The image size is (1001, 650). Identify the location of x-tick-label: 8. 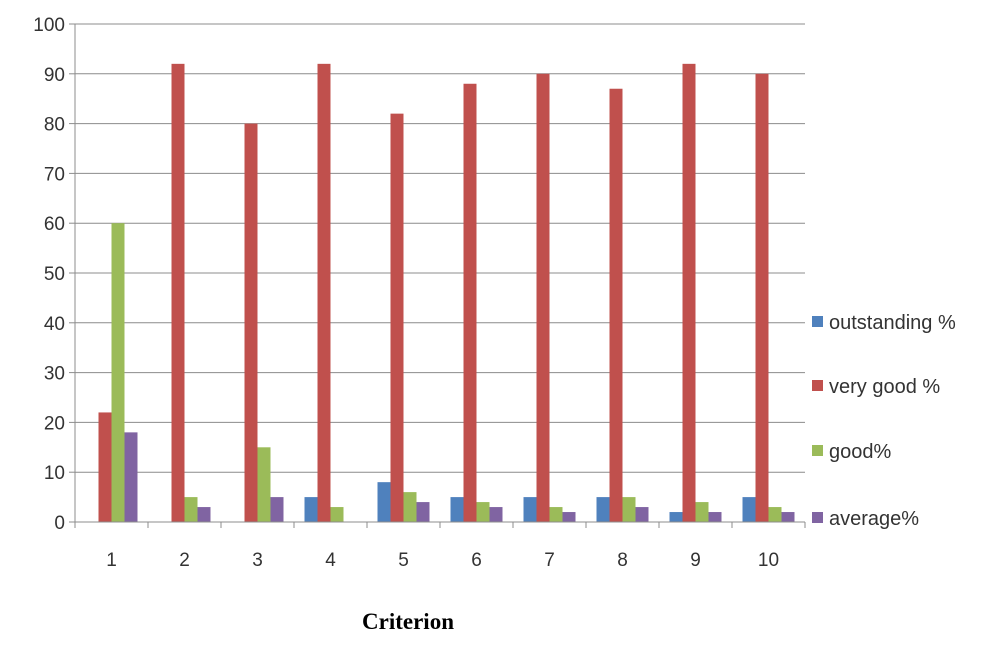
(622, 560).